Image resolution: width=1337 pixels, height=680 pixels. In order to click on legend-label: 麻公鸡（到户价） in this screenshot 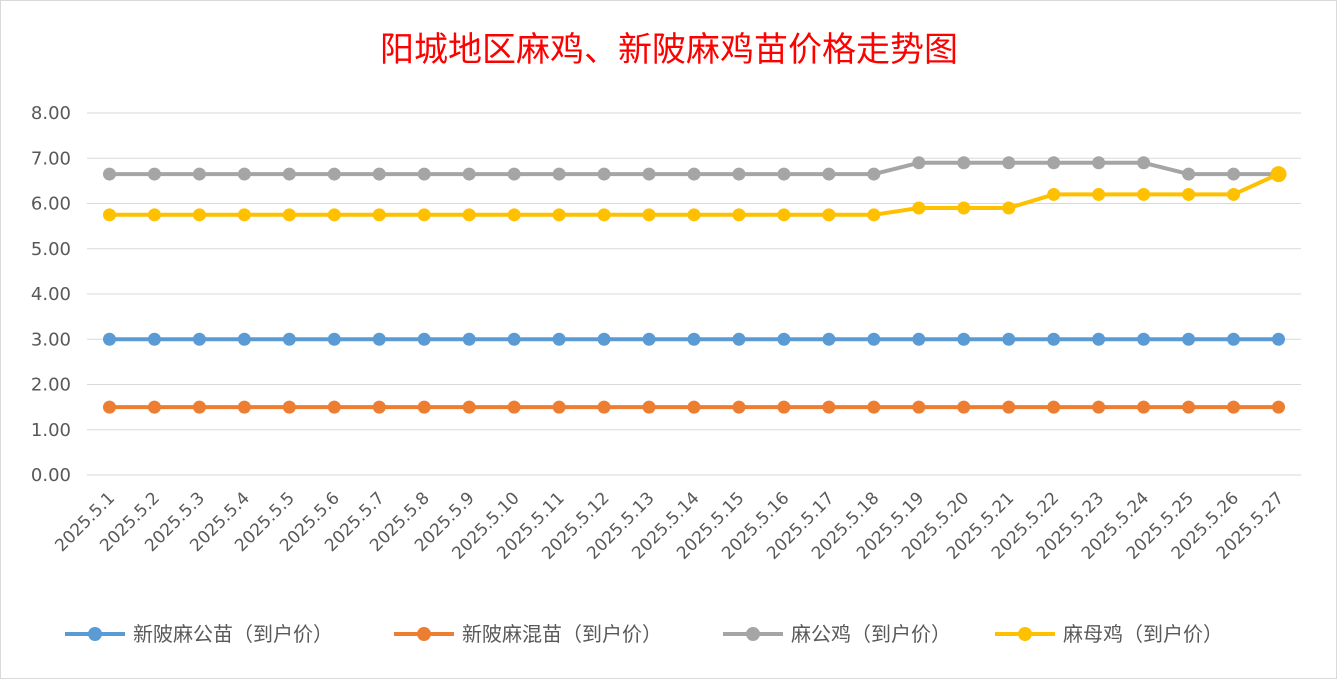, I will do `click(871, 634)`.